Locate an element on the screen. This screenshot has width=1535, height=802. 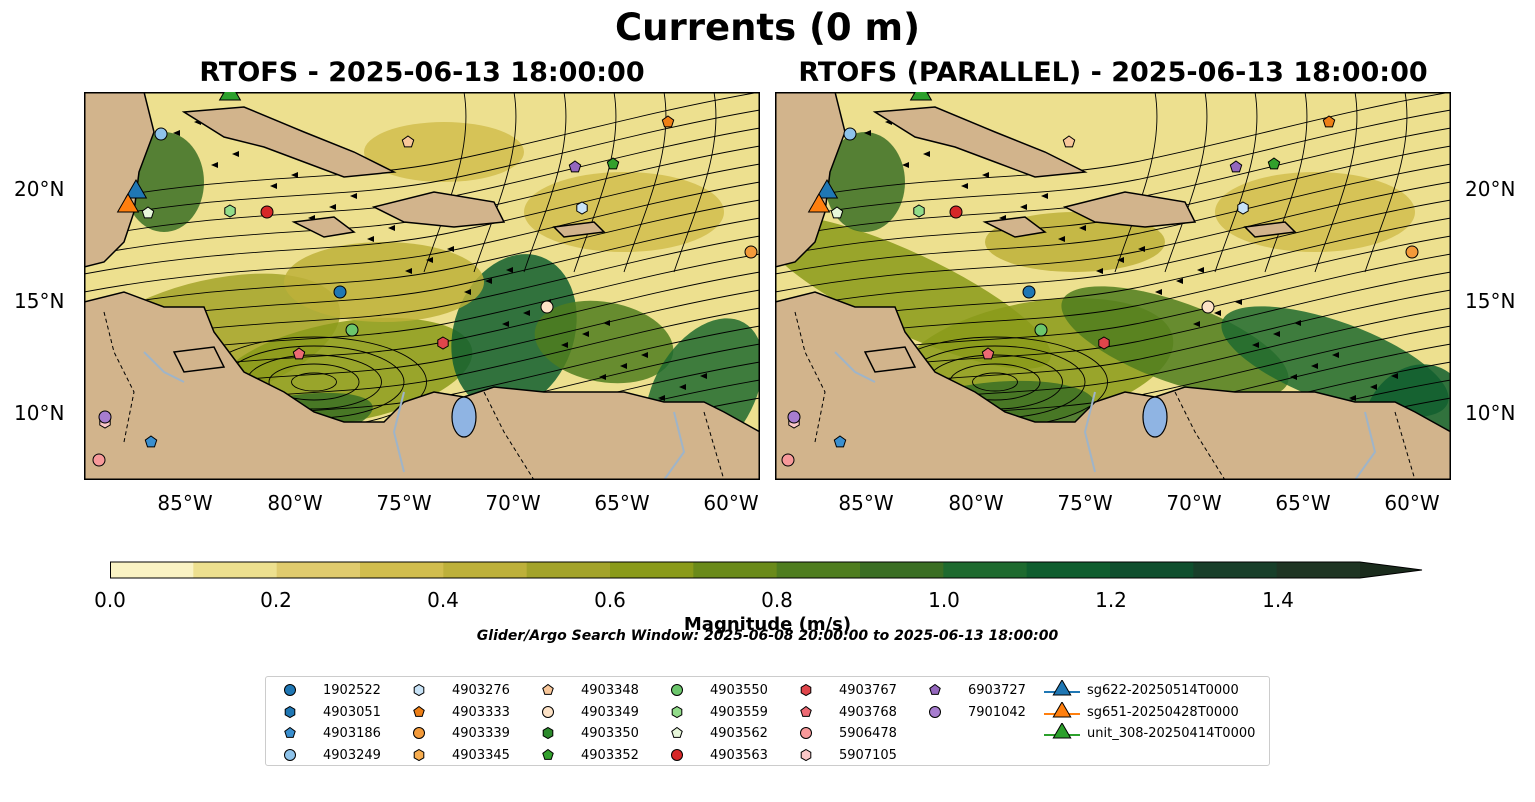
colorbar-tick: 1.0 is located at coordinates (944, 600).